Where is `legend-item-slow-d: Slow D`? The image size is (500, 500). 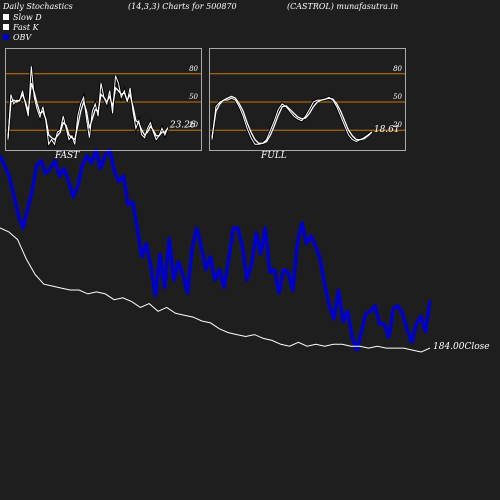
legend-item-slow-d: Slow D is located at coordinates (22, 17).